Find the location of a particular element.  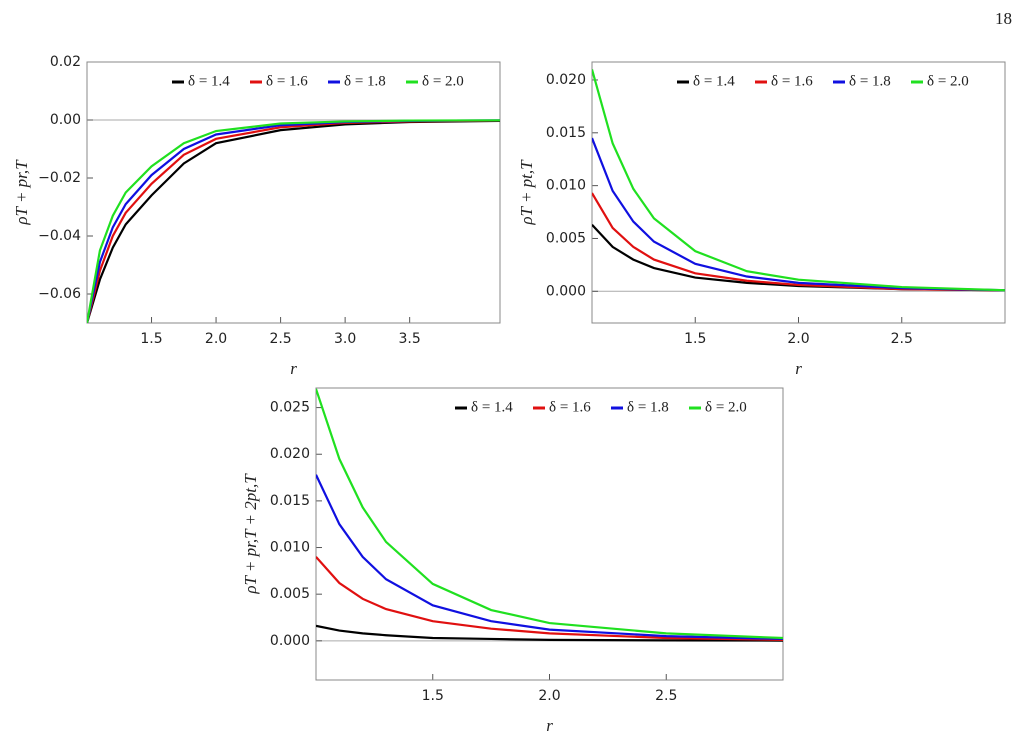

x-tick-label: 3.5 is located at coordinates (410, 339).